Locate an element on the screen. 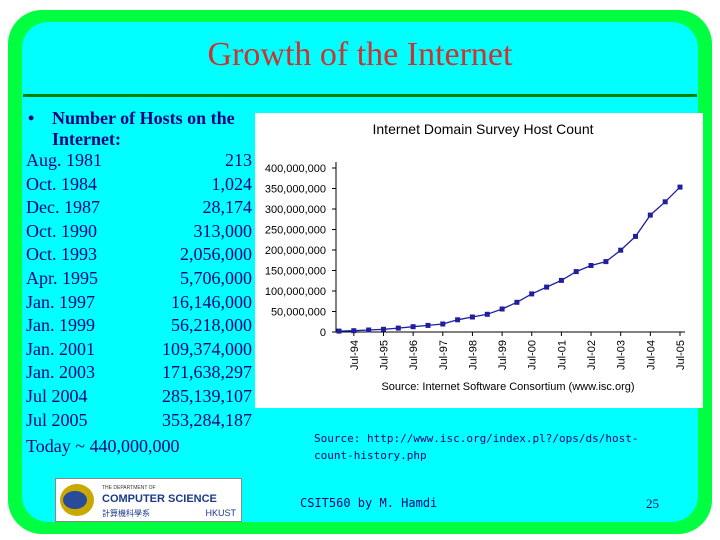 This screenshot has width=720, height=540. host-row: Jan. 2003 171,638,297 is located at coordinates (146, 373).